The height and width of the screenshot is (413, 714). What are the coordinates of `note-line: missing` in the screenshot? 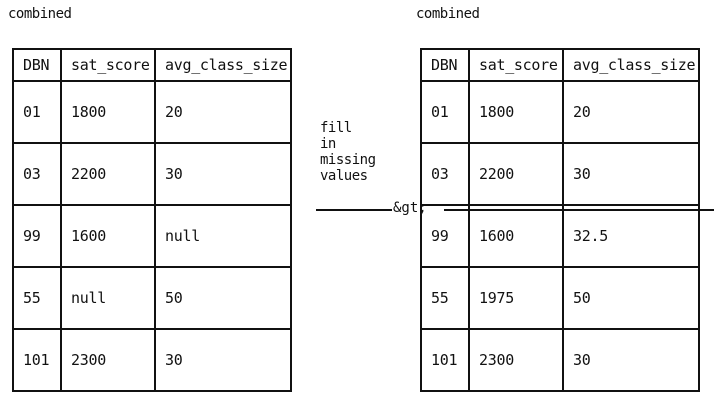 It's located at (348, 160).